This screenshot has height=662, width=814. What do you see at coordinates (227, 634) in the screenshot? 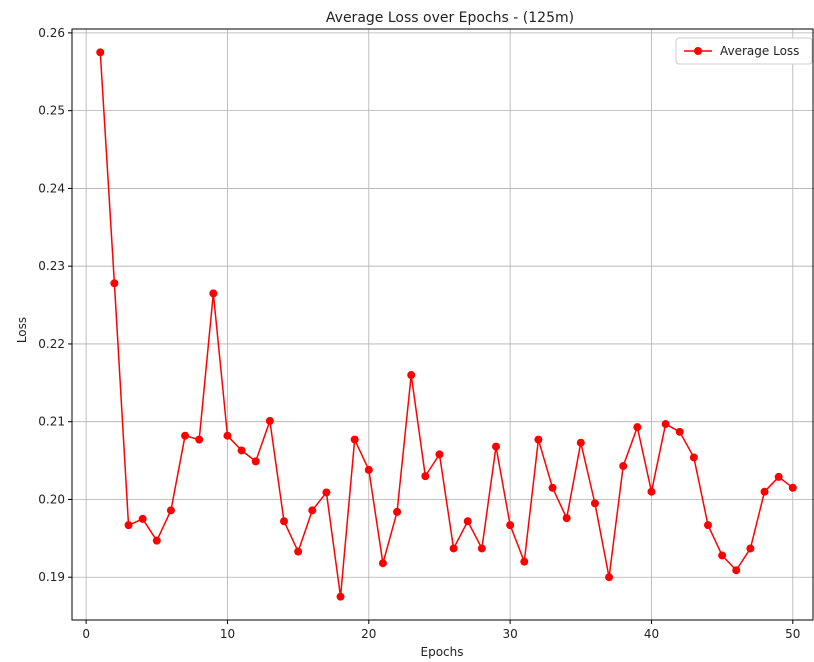
I see `x-tick-label: 10` at bounding box center [227, 634].